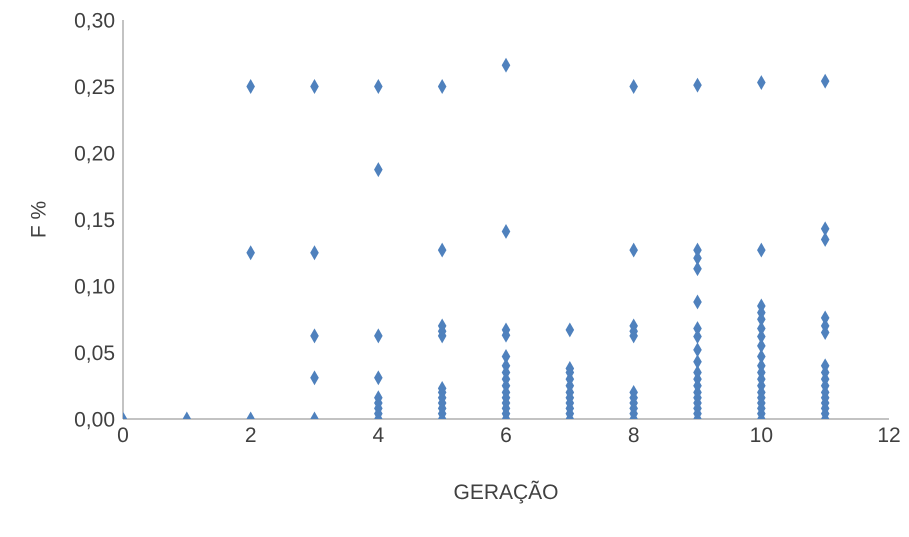 The width and height of the screenshot is (909, 537). Describe the element at coordinates (123, 435) in the screenshot. I see `x-tick-label: 0` at that location.